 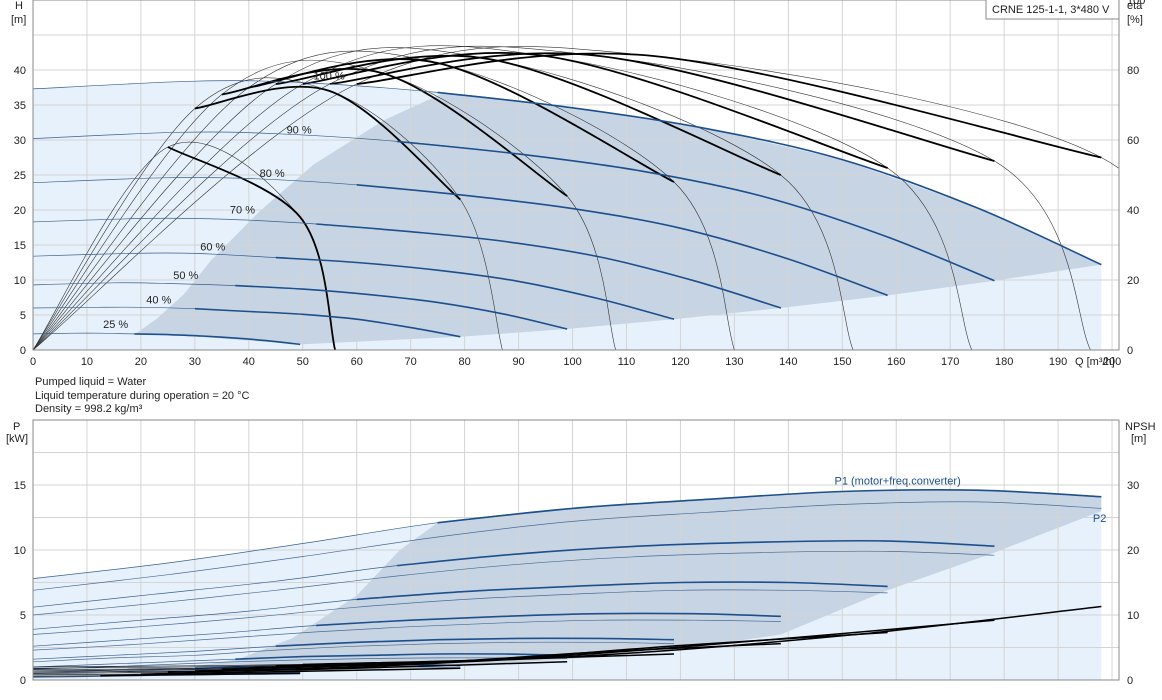 I want to click on x-tick-label: 190, so click(x=1058, y=362).